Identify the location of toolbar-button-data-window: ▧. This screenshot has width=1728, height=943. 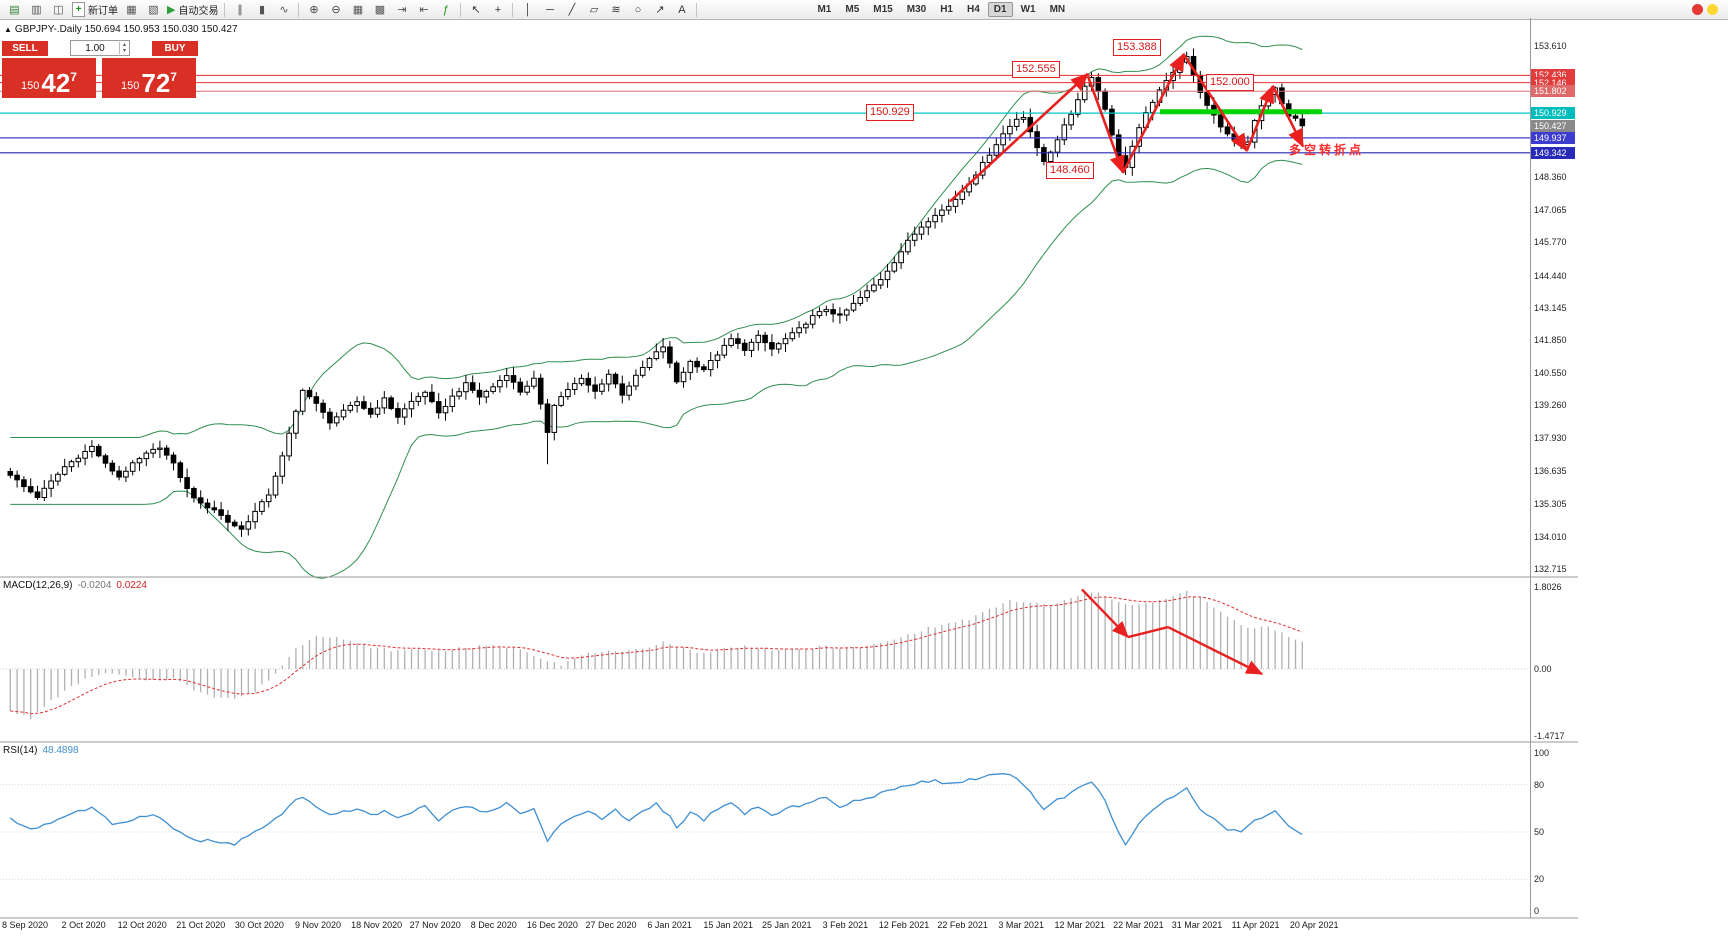
(153, 10).